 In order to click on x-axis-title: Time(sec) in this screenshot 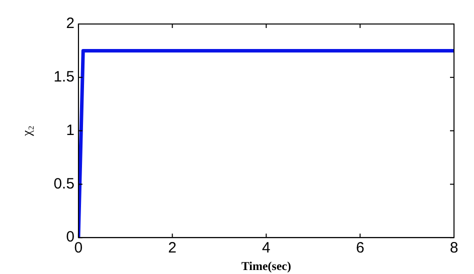, I will do `click(266, 265)`.